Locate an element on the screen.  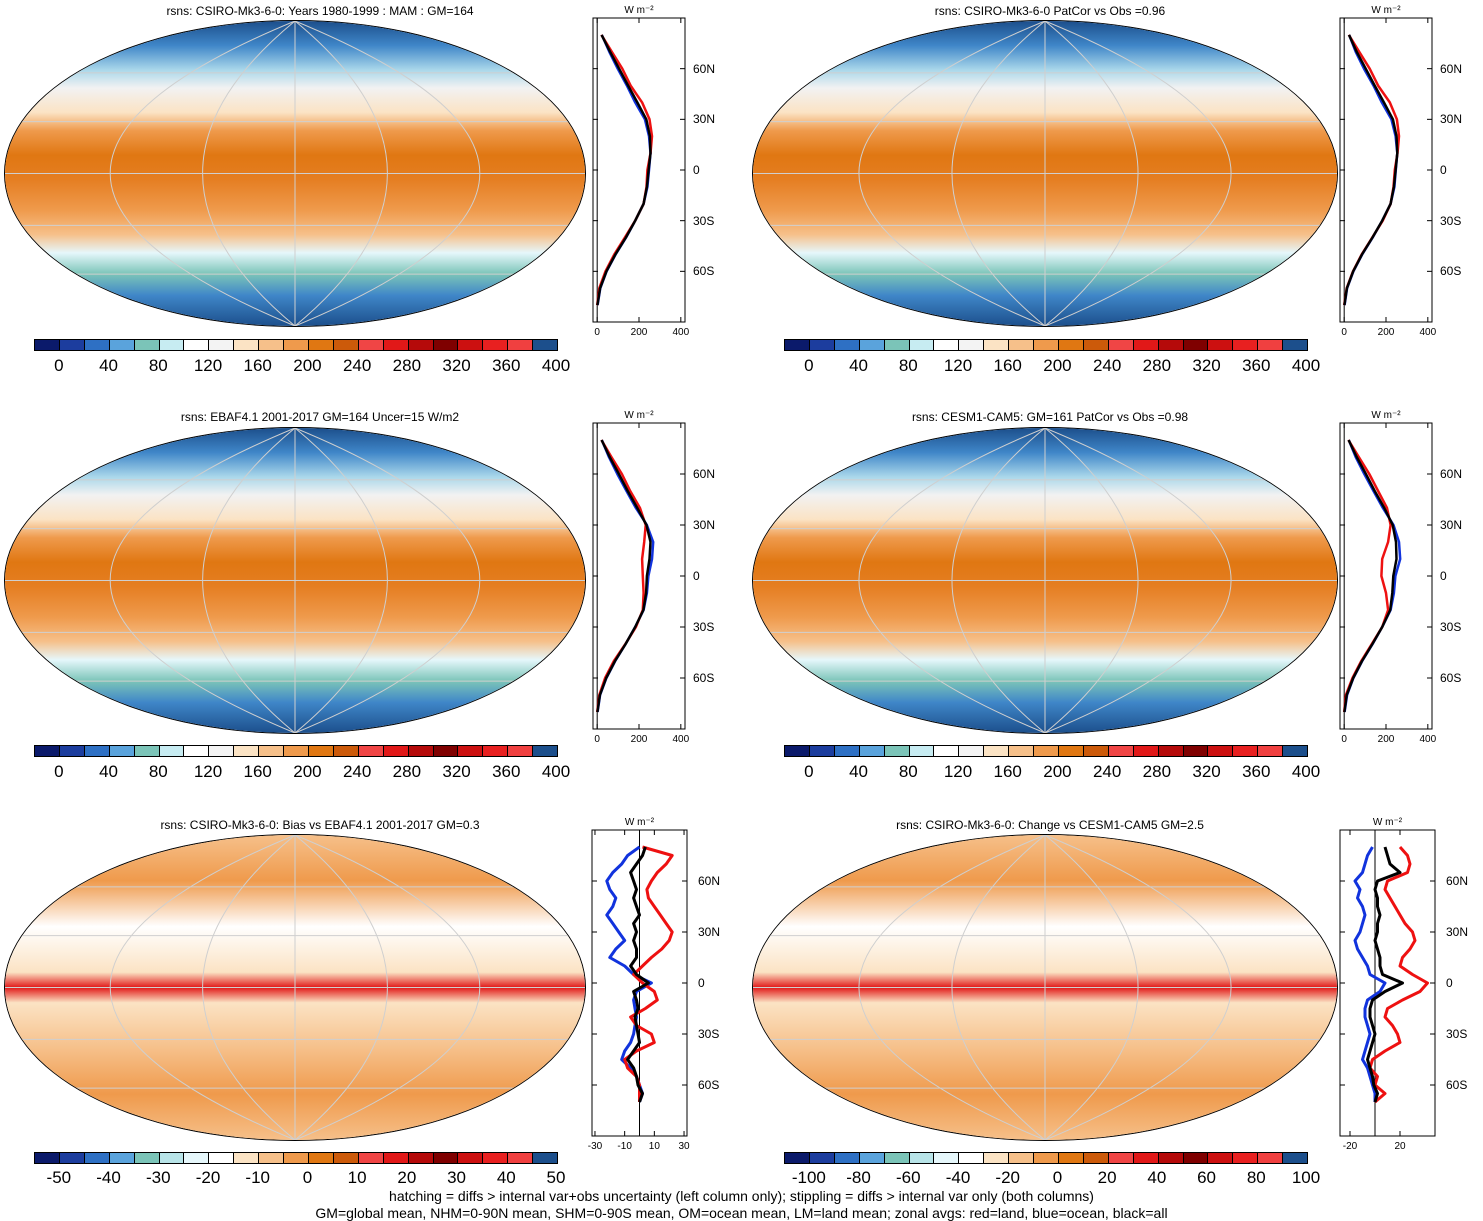
colorbar-tick-label: 40 is located at coordinates (859, 365).